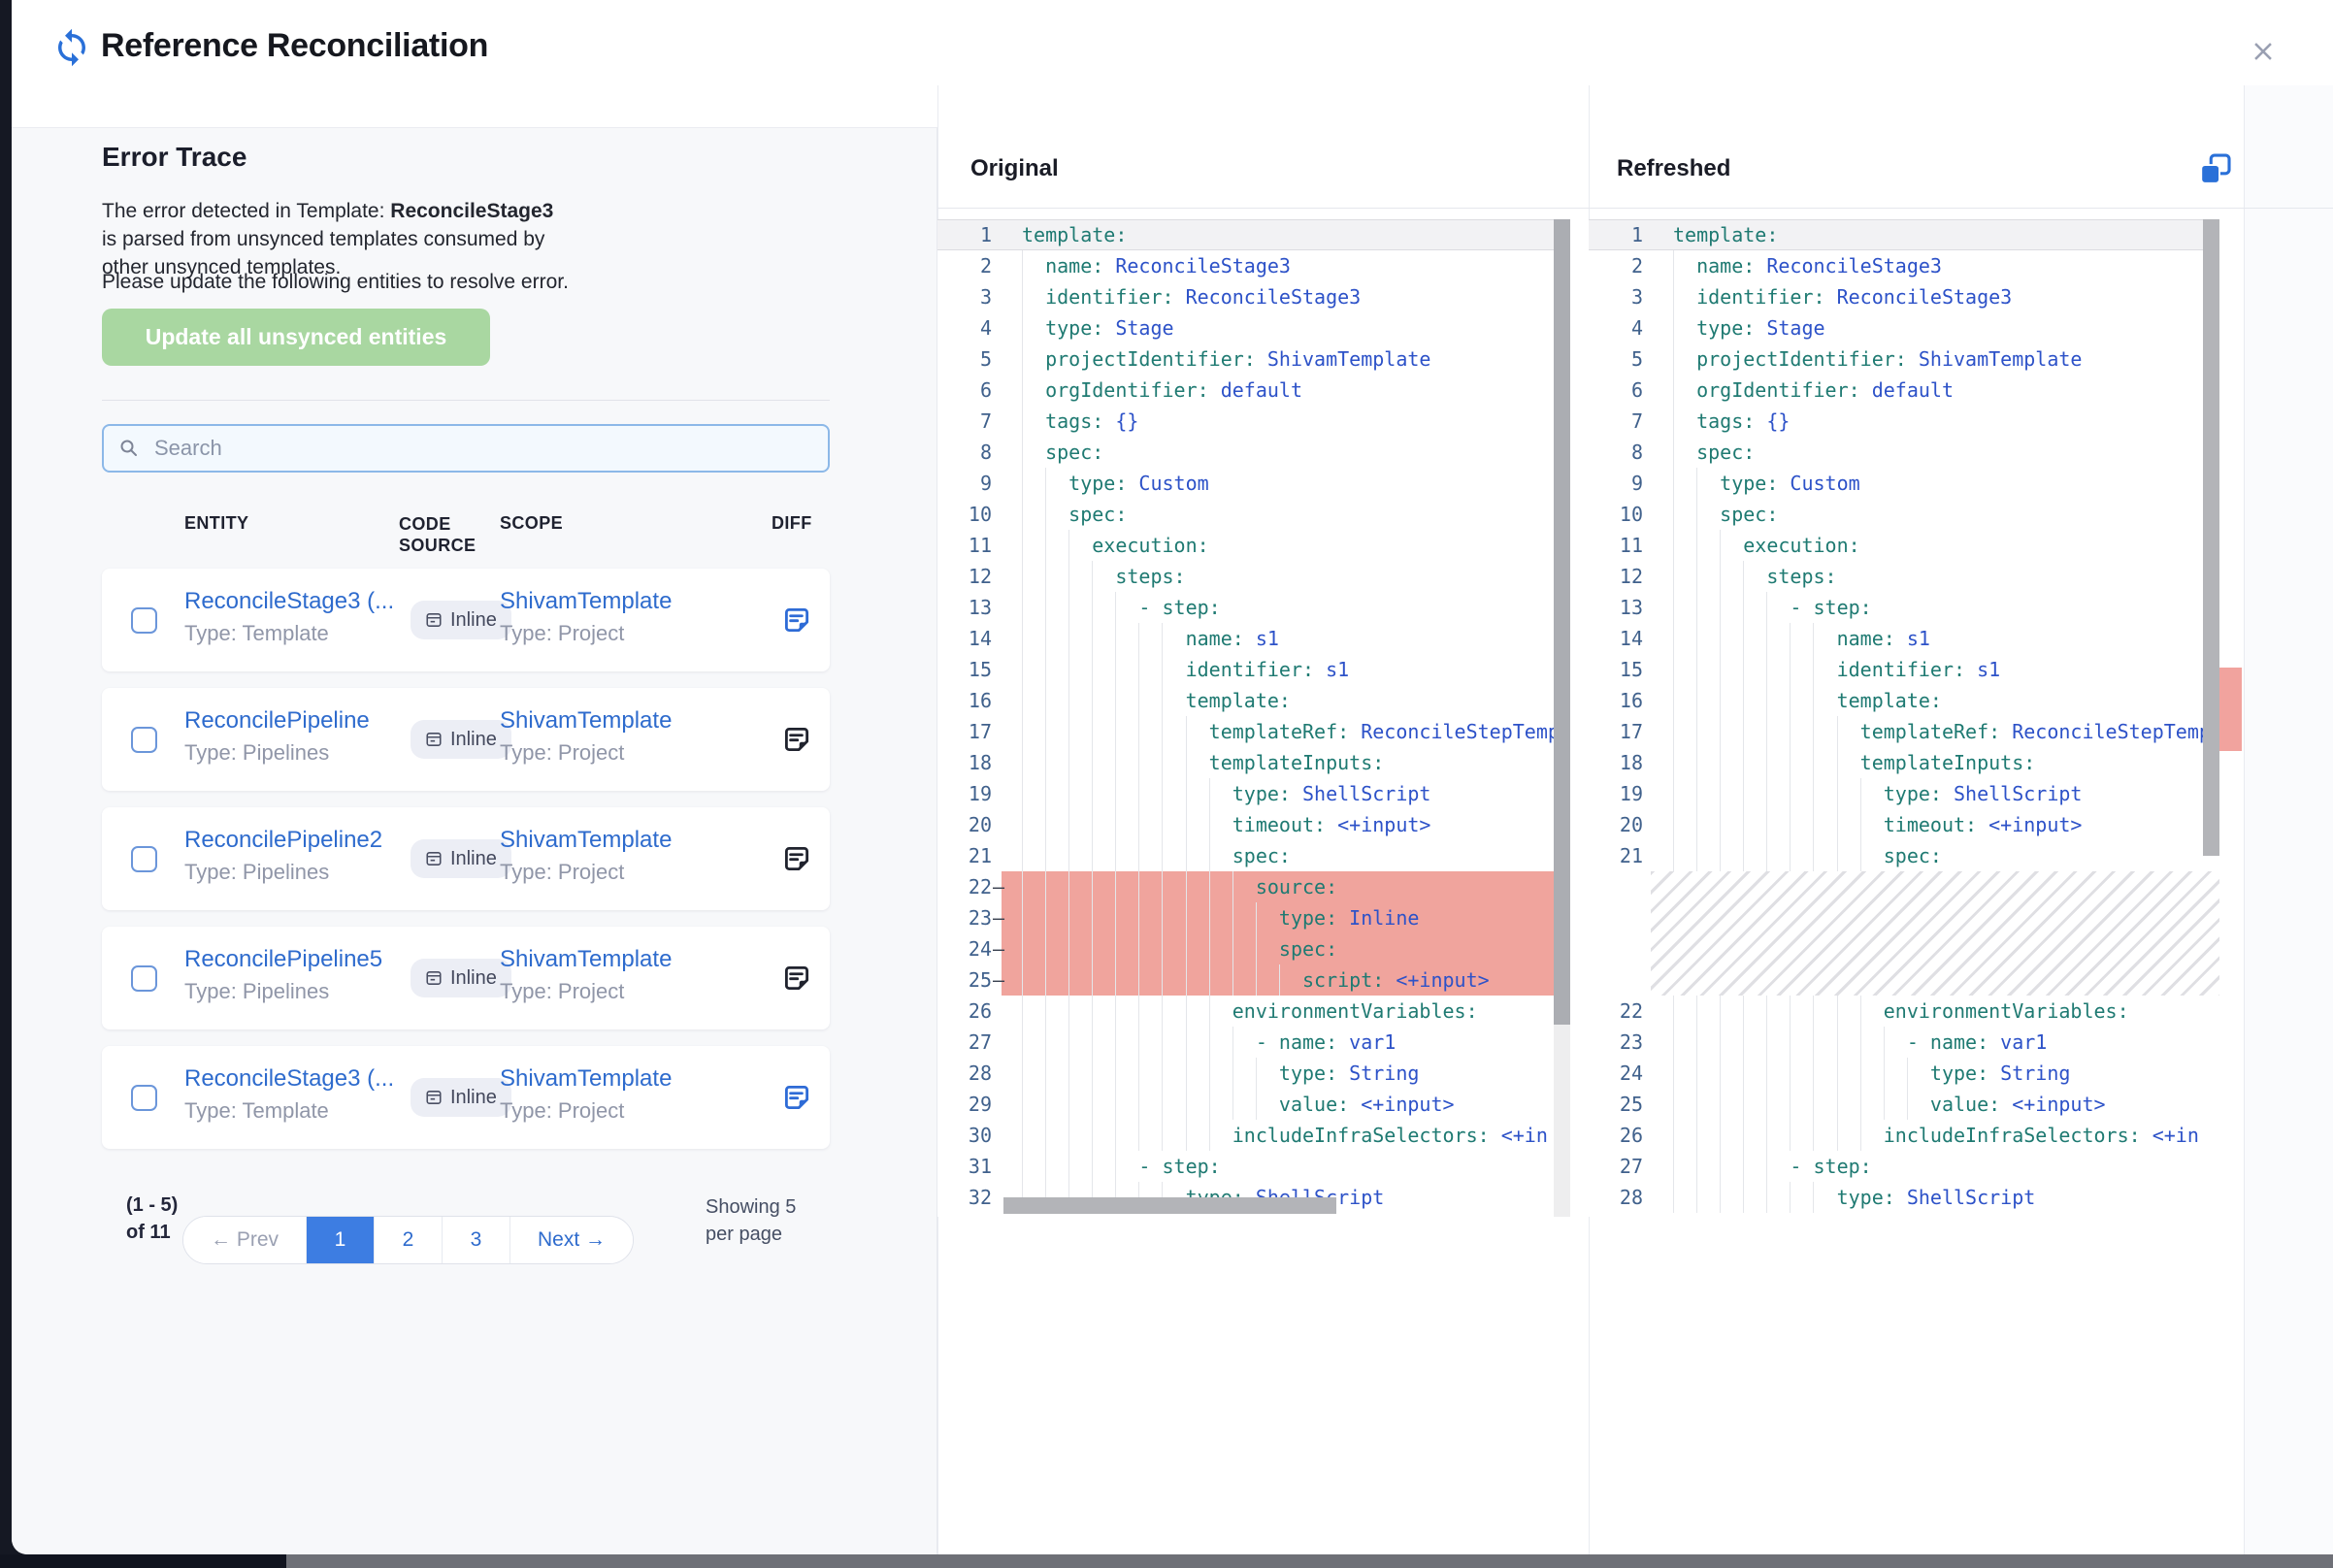 This screenshot has width=2333, height=1568. What do you see at coordinates (1169, 1205) in the screenshot?
I see `horizontal-scrollbar-thumb` at bounding box center [1169, 1205].